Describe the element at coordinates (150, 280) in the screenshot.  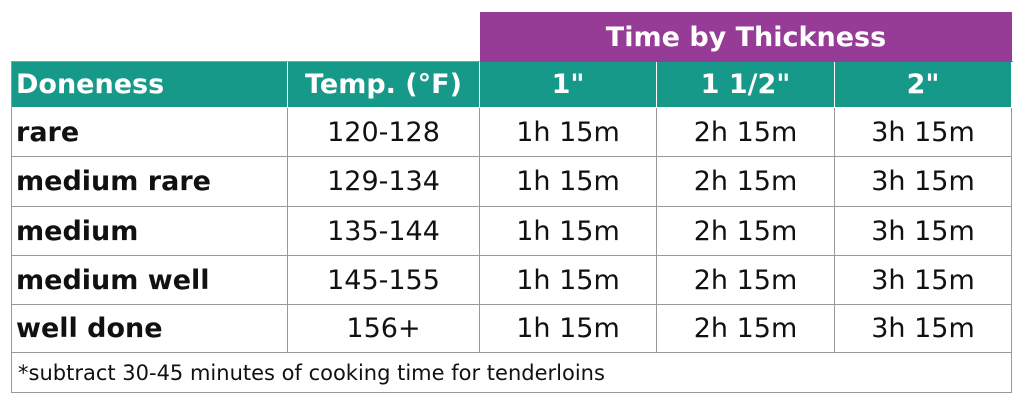
I see `row-label: medium well` at that location.